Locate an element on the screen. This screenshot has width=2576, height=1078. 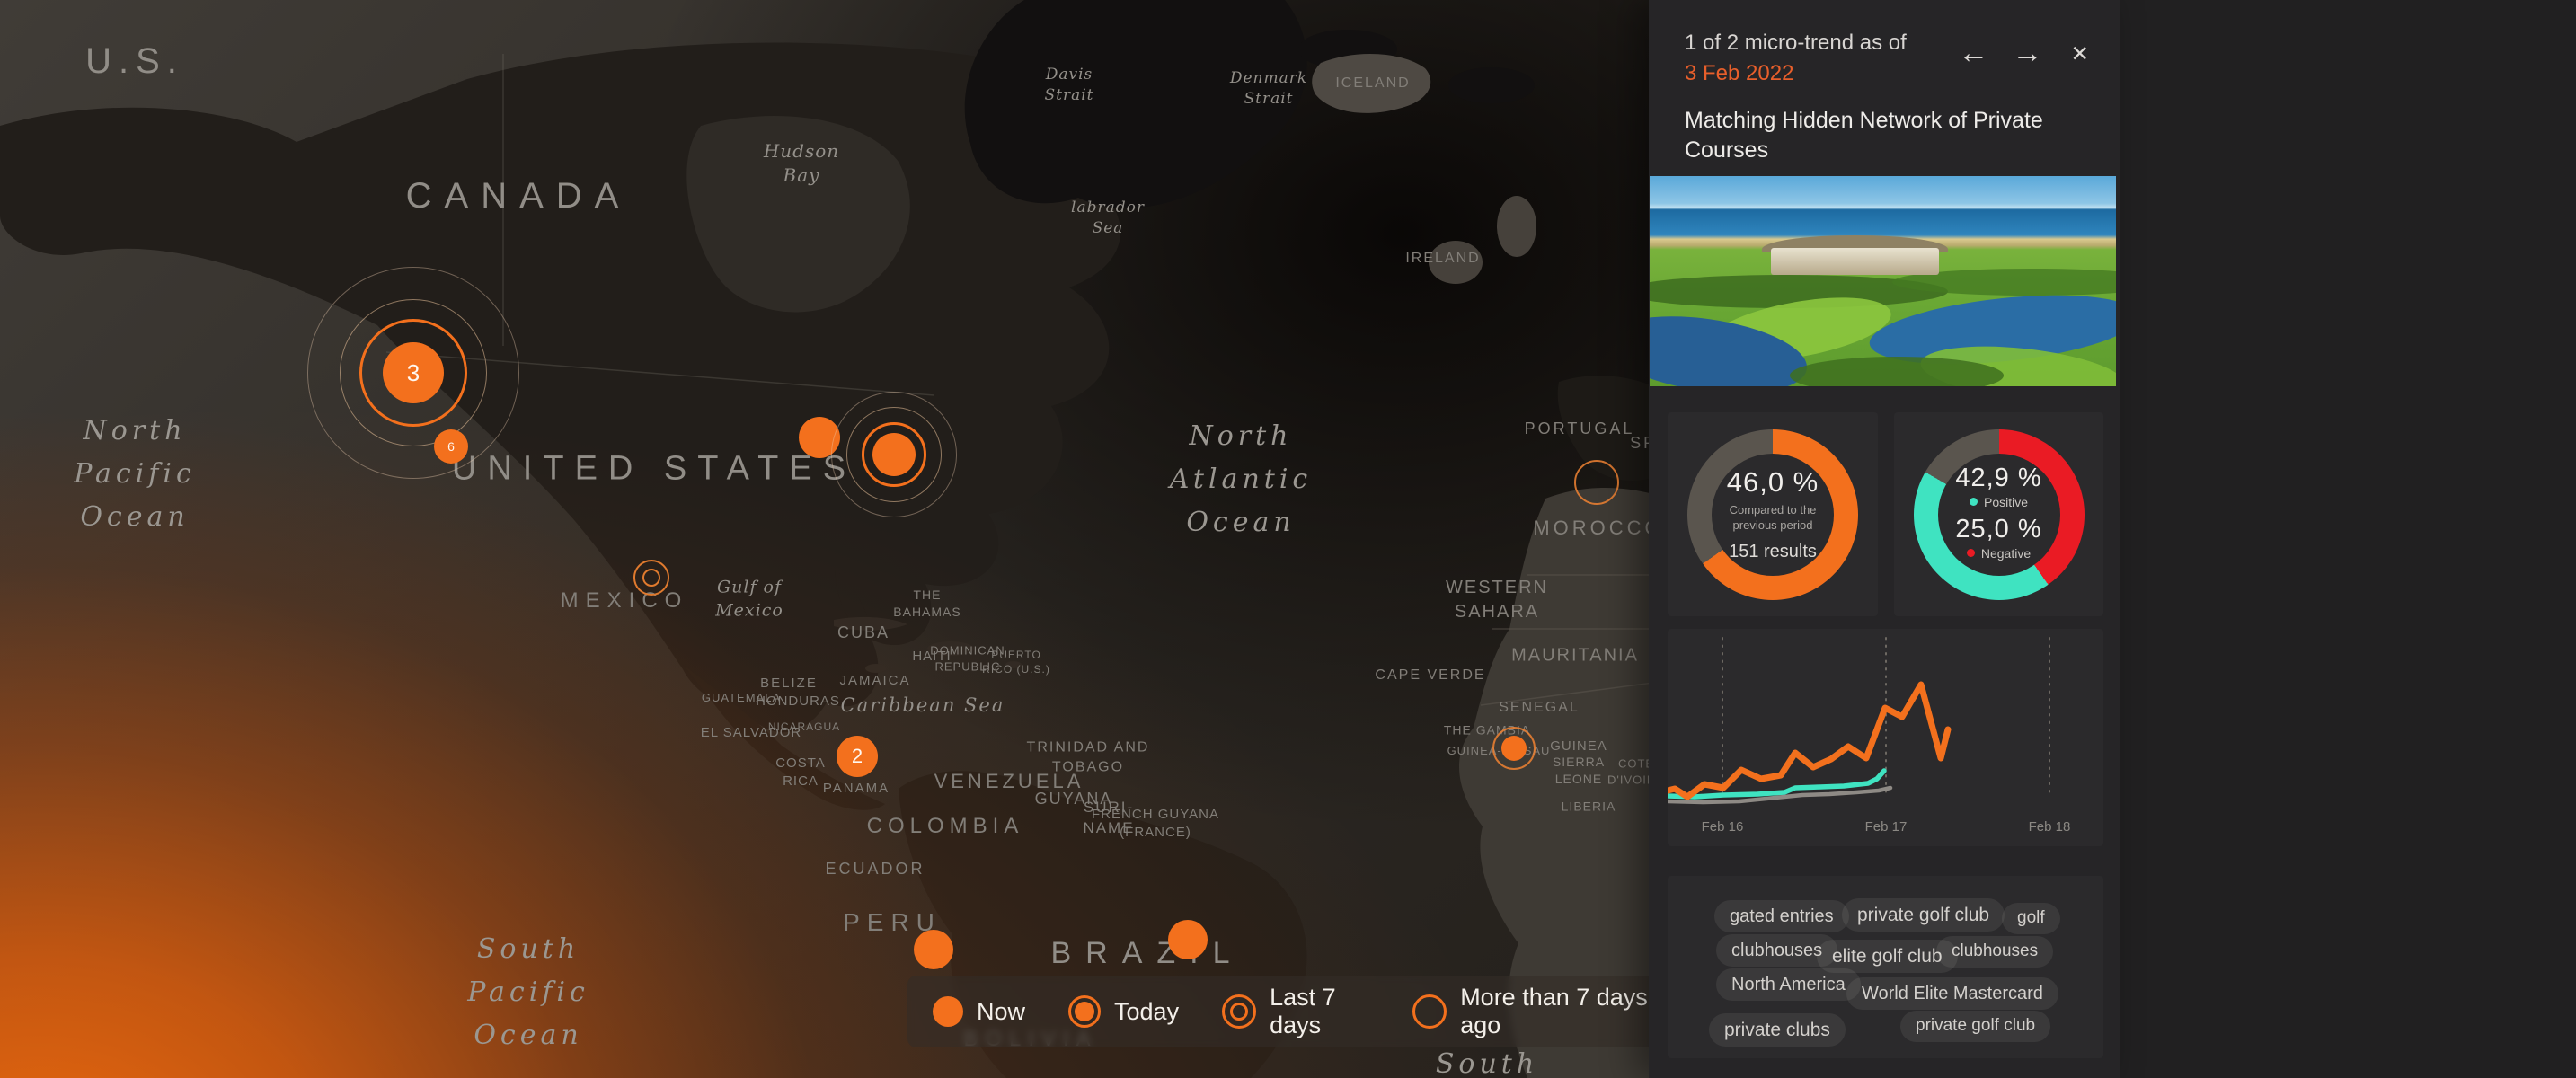
map-label: SENEGAL is located at coordinates (1539, 708).